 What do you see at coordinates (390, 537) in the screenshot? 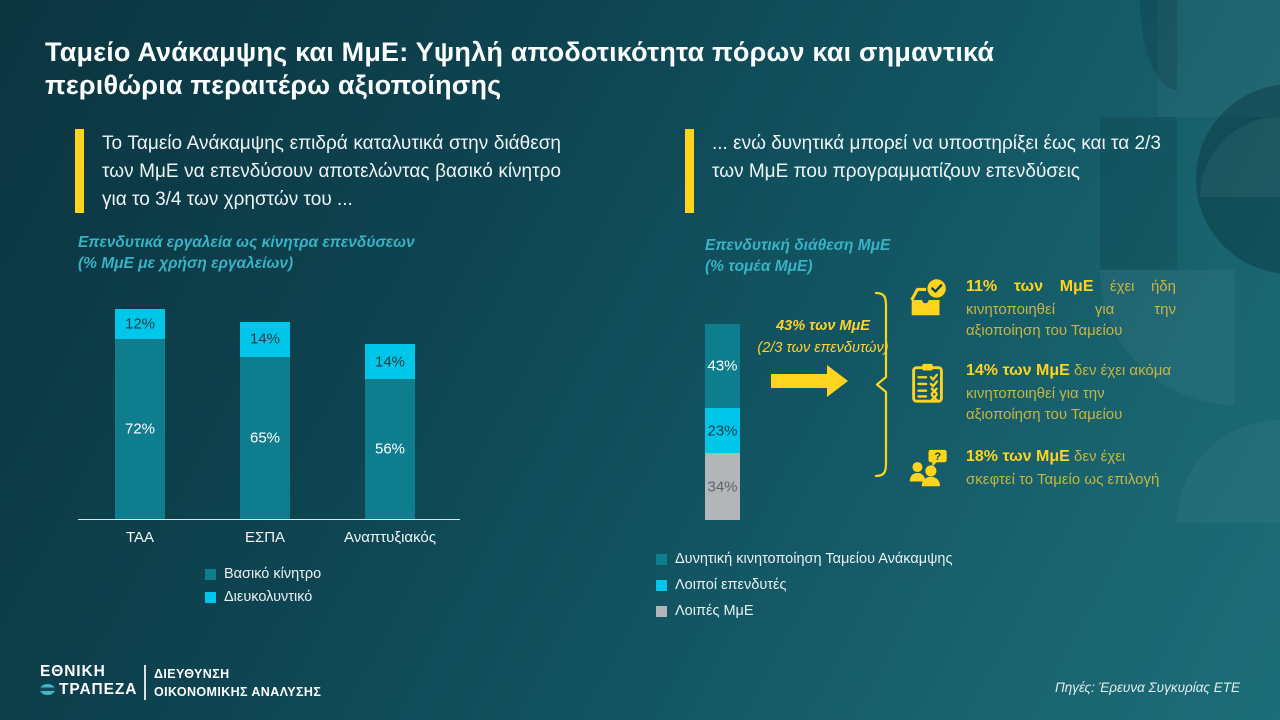
I see `category-label: Αναπτυξιακός` at bounding box center [390, 537].